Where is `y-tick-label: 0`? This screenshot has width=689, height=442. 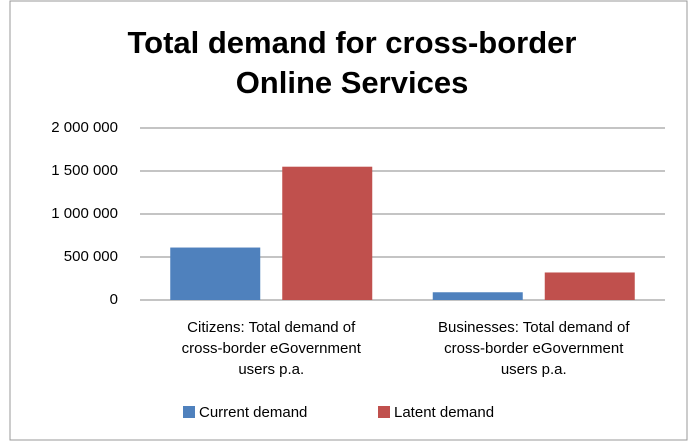
y-tick-label: 0 is located at coordinates (114, 299).